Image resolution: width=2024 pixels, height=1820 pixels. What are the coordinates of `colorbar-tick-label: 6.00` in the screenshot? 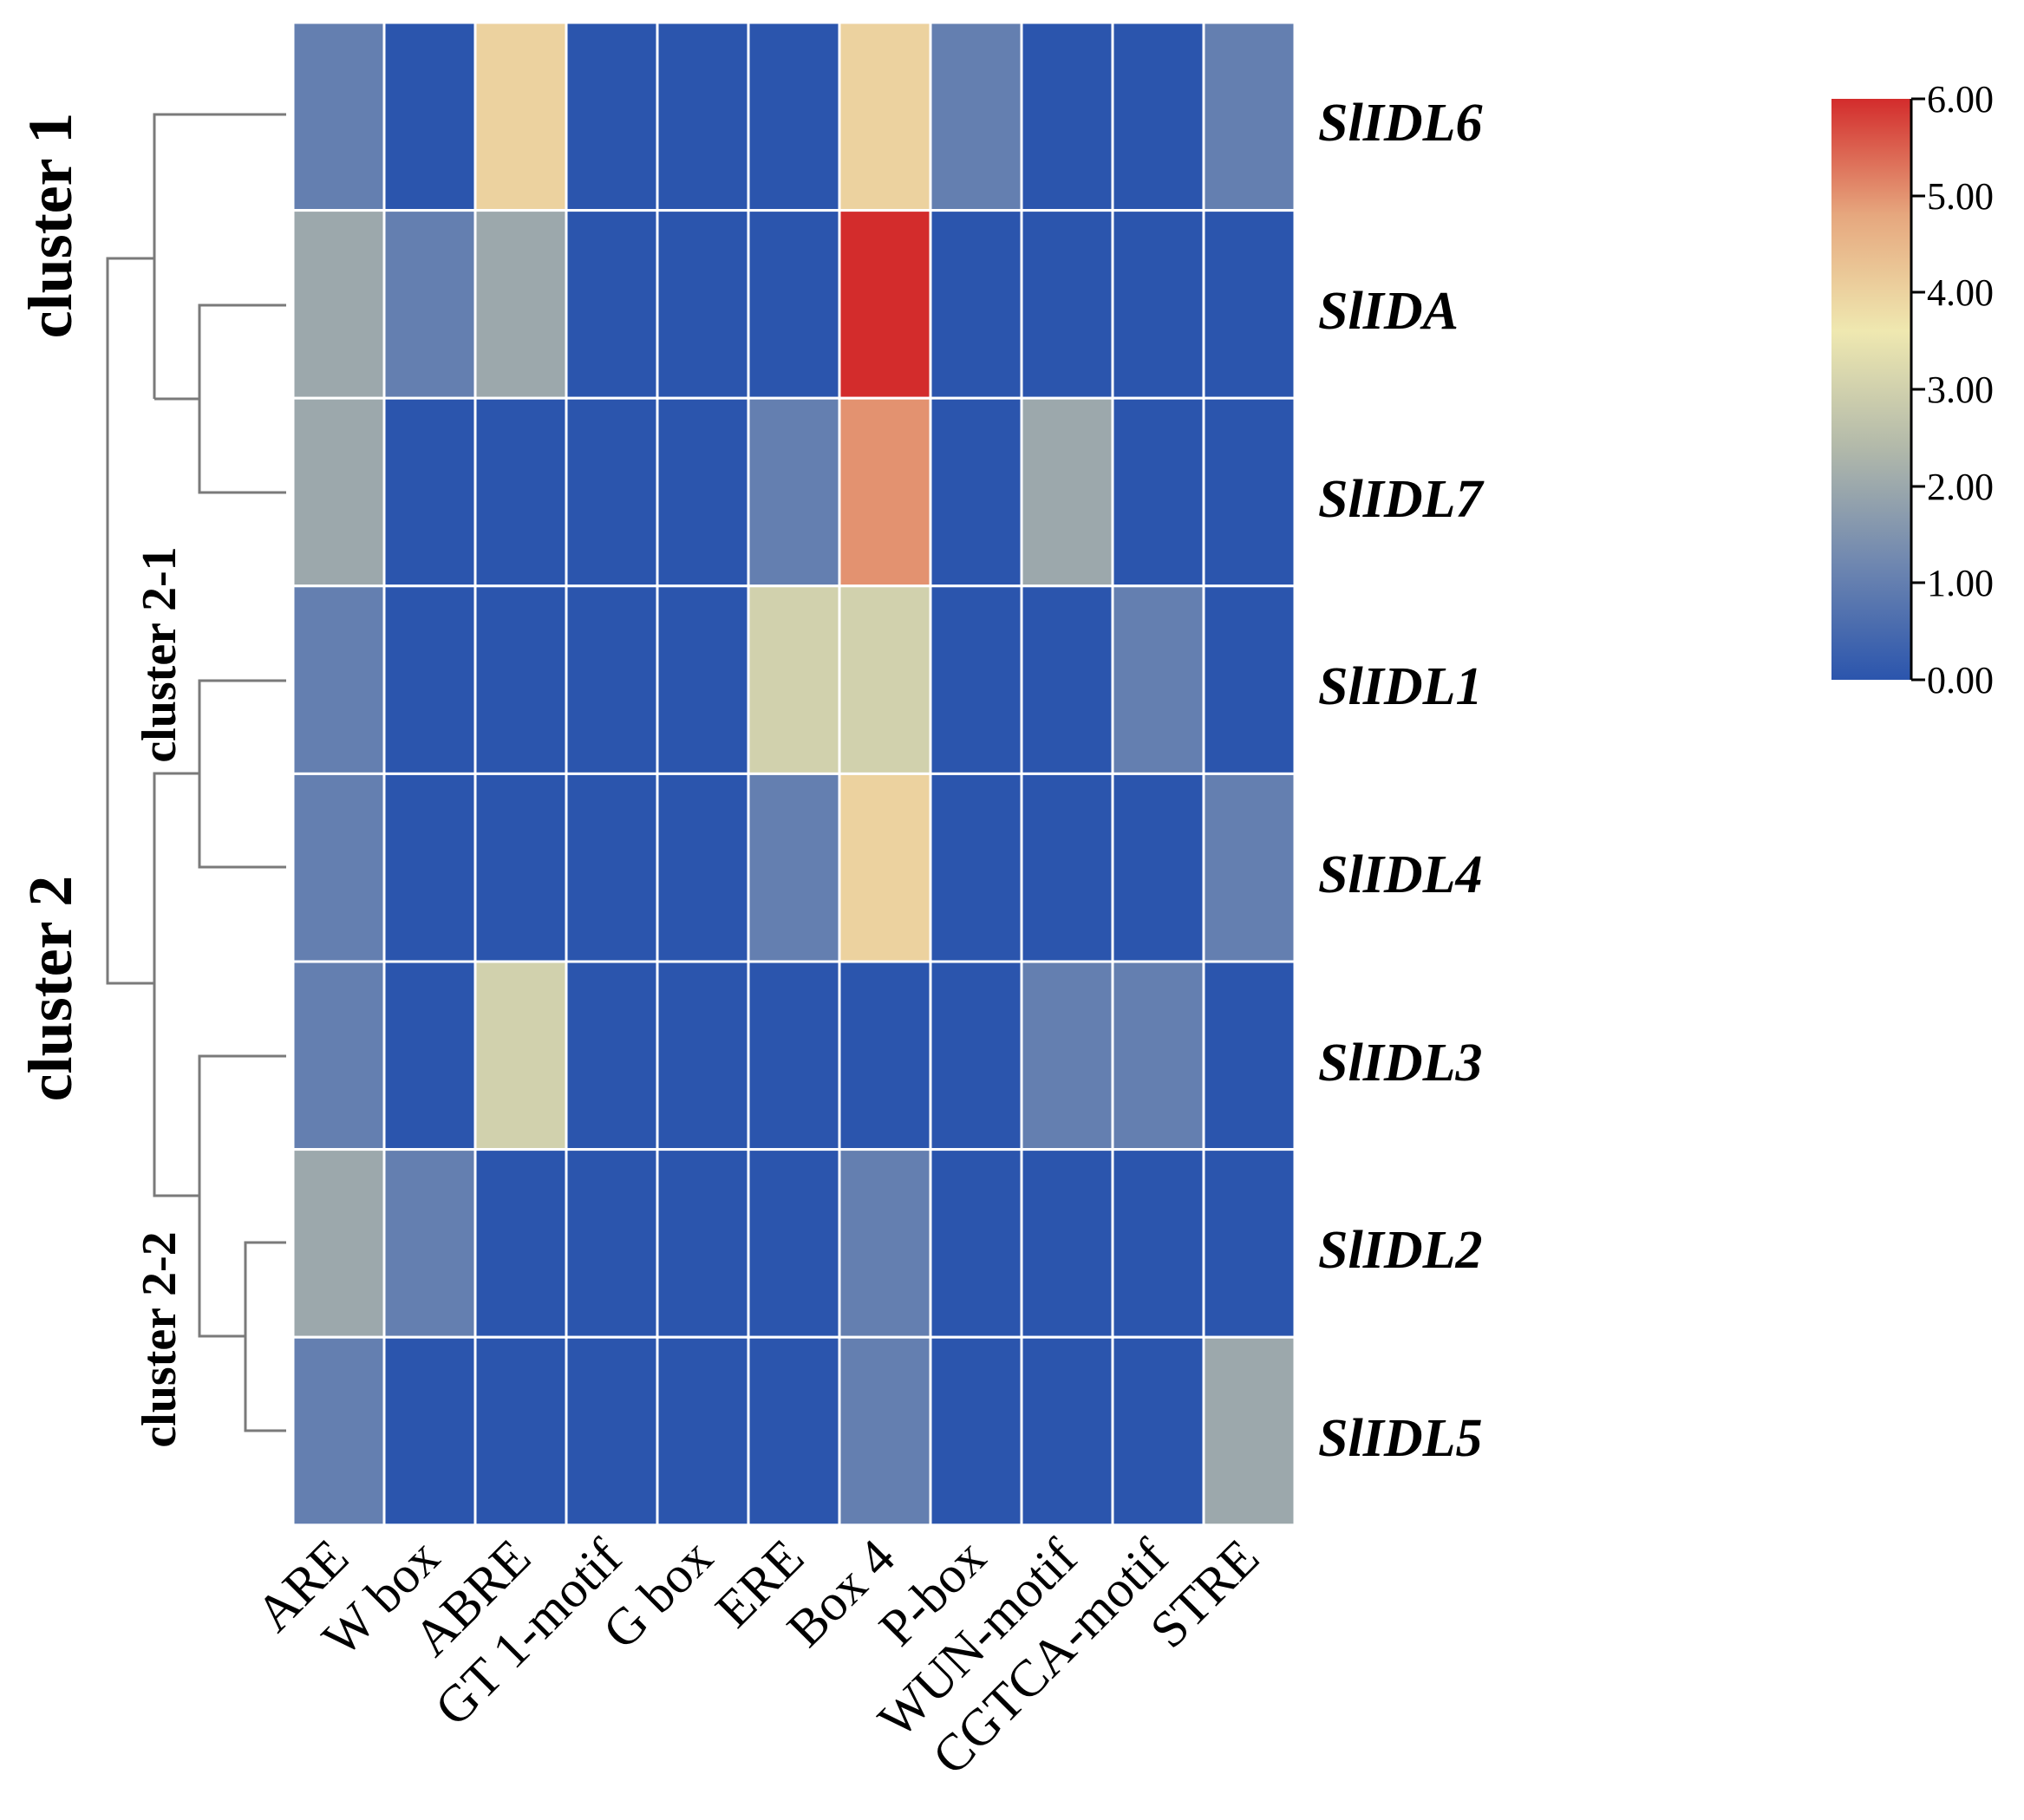 It's located at (1960, 99).